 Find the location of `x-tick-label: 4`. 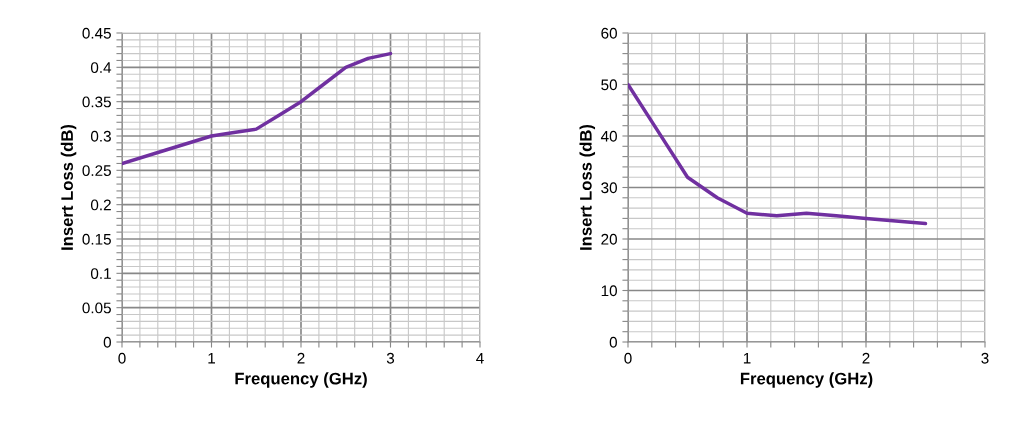

x-tick-label: 4 is located at coordinates (480, 358).